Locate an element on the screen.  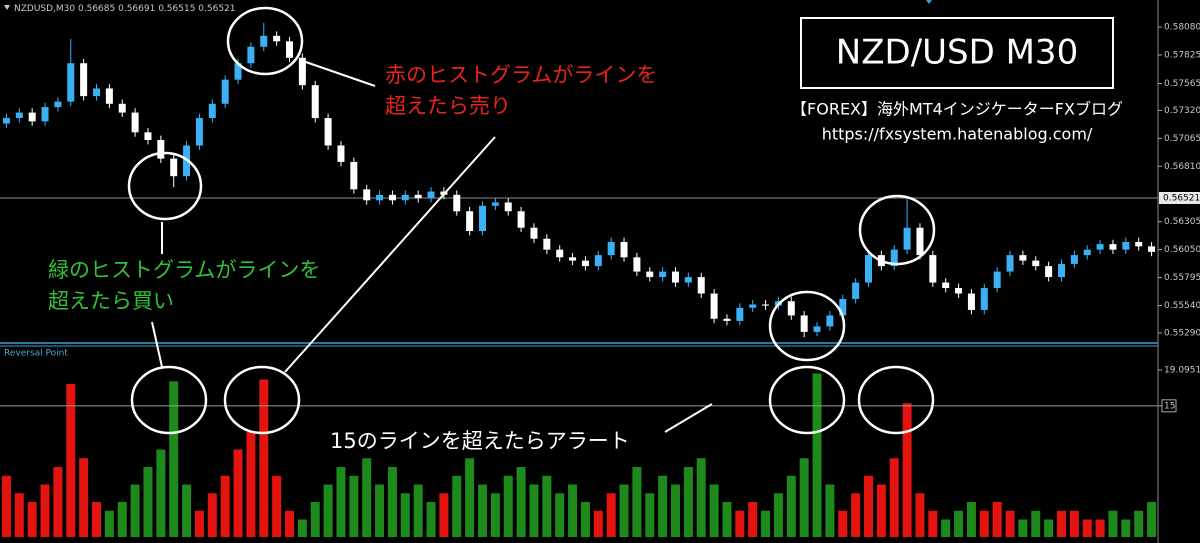
annotation: 超えたら売り is located at coordinates (448, 106).